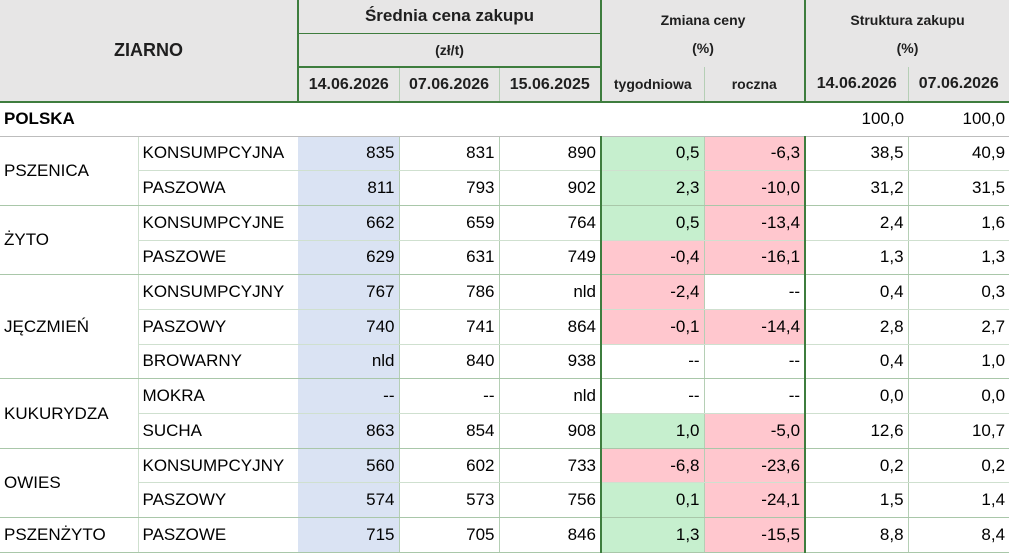 This screenshot has width=1009, height=553. Describe the element at coordinates (907, 19) in the screenshot. I see `purchase-structure-title: Struktura zakupu` at that location.